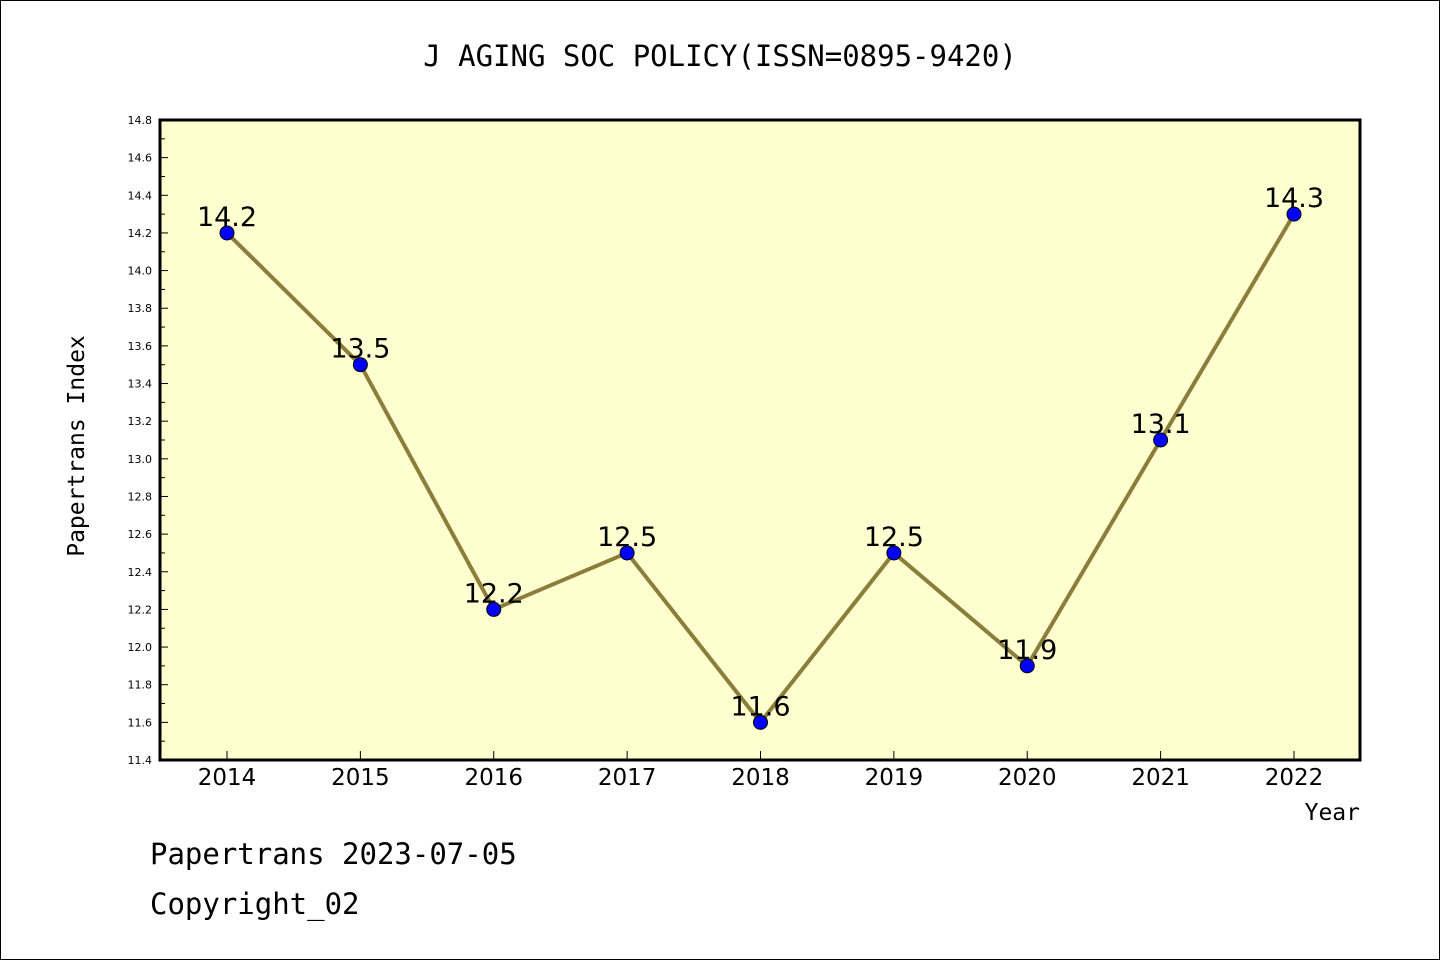  What do you see at coordinates (140, 459) in the screenshot?
I see `y-tick-label: 13.0` at bounding box center [140, 459].